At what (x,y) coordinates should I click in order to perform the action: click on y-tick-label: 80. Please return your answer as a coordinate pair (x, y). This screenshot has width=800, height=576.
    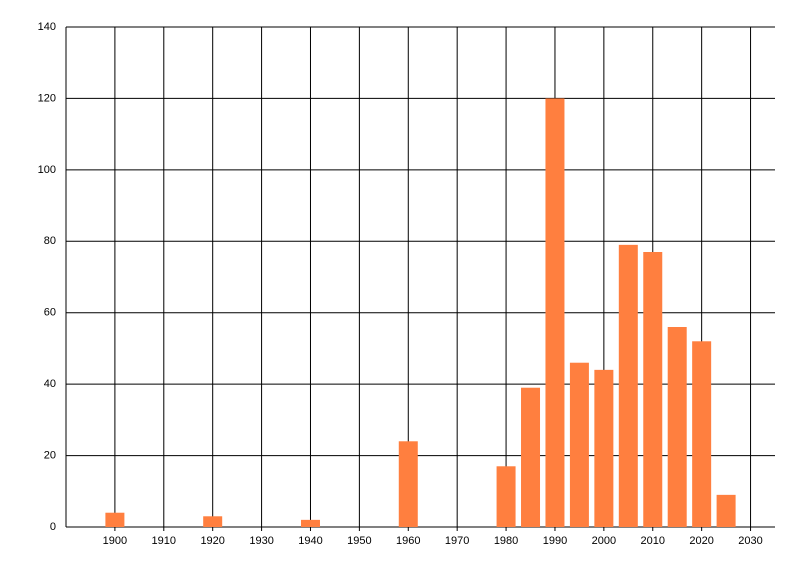
    Looking at the image, I should click on (50, 241).